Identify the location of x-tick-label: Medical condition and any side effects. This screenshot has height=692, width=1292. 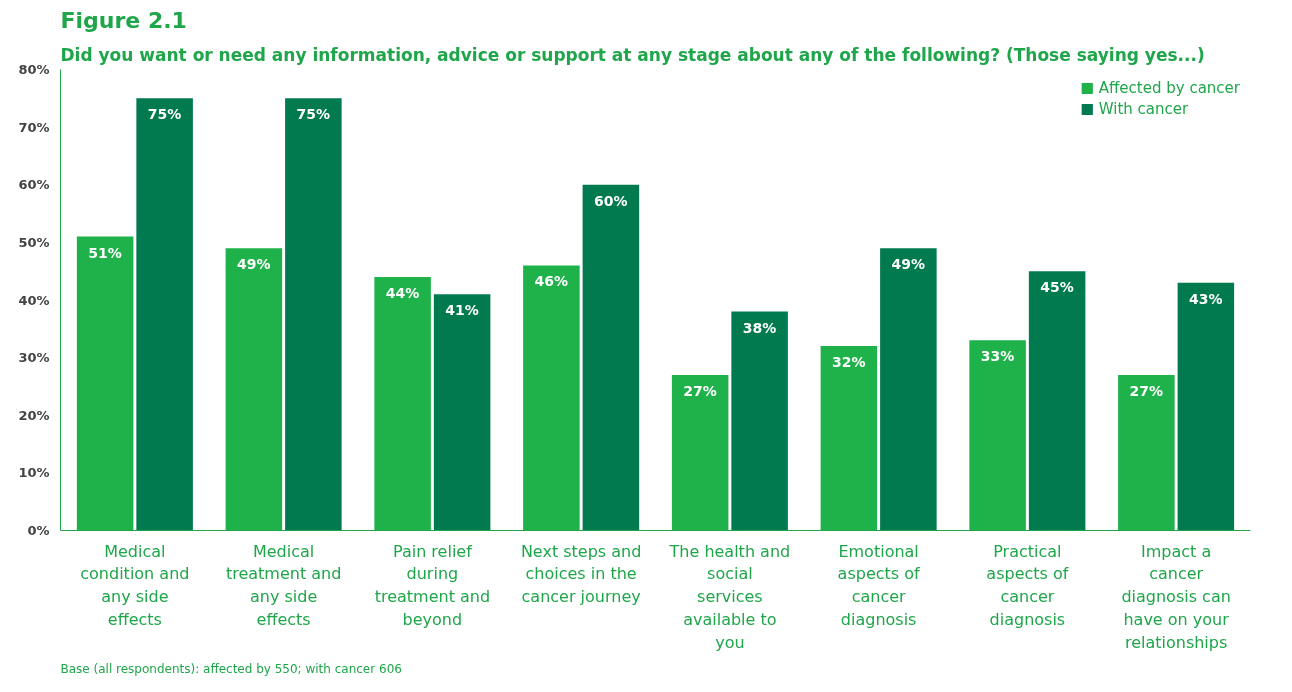
(135, 585).